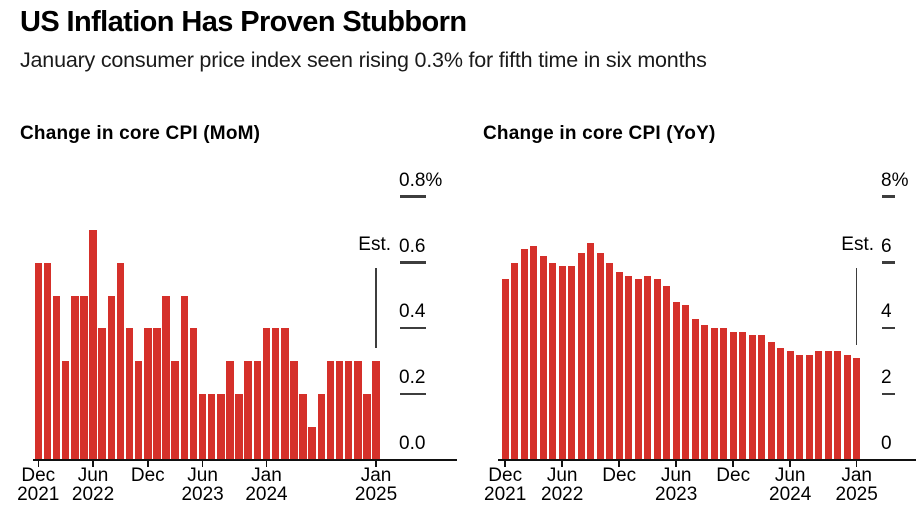 The image size is (917, 526). What do you see at coordinates (230, 410) in the screenshot?
I see `bar-sep-2023` at bounding box center [230, 410].